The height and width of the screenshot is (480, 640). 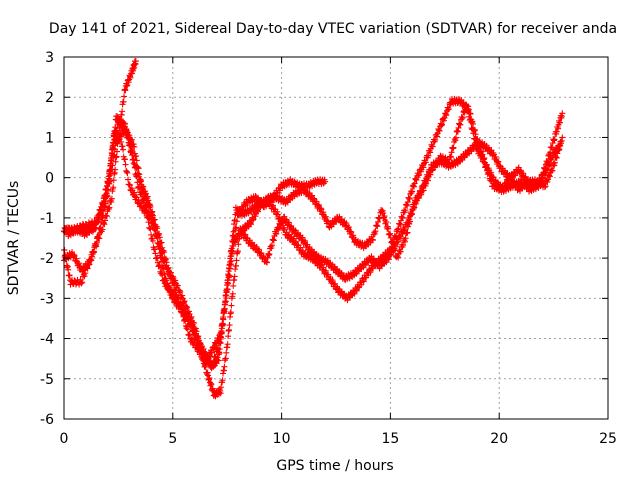 I want to click on x-axis-label: GPS time / hours, so click(x=334, y=466).